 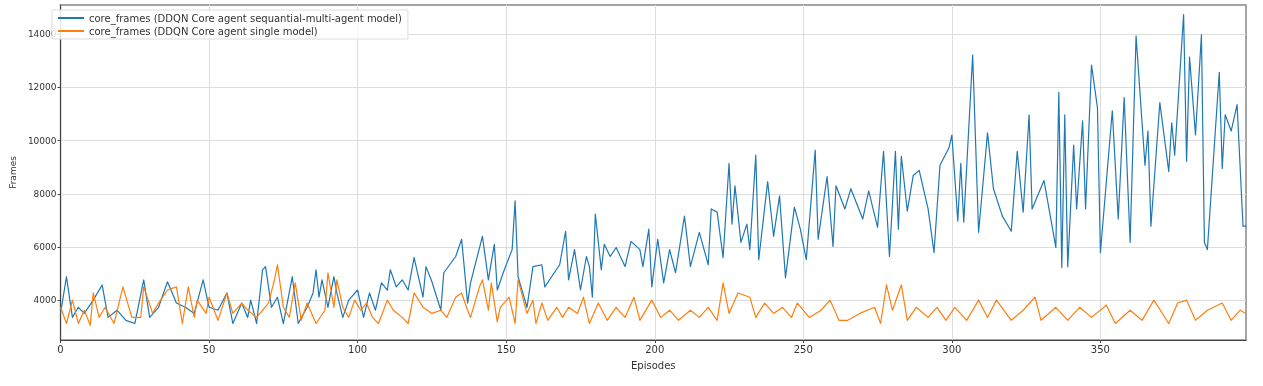 I want to click on y-axis-title: Frames, so click(x=12, y=172).